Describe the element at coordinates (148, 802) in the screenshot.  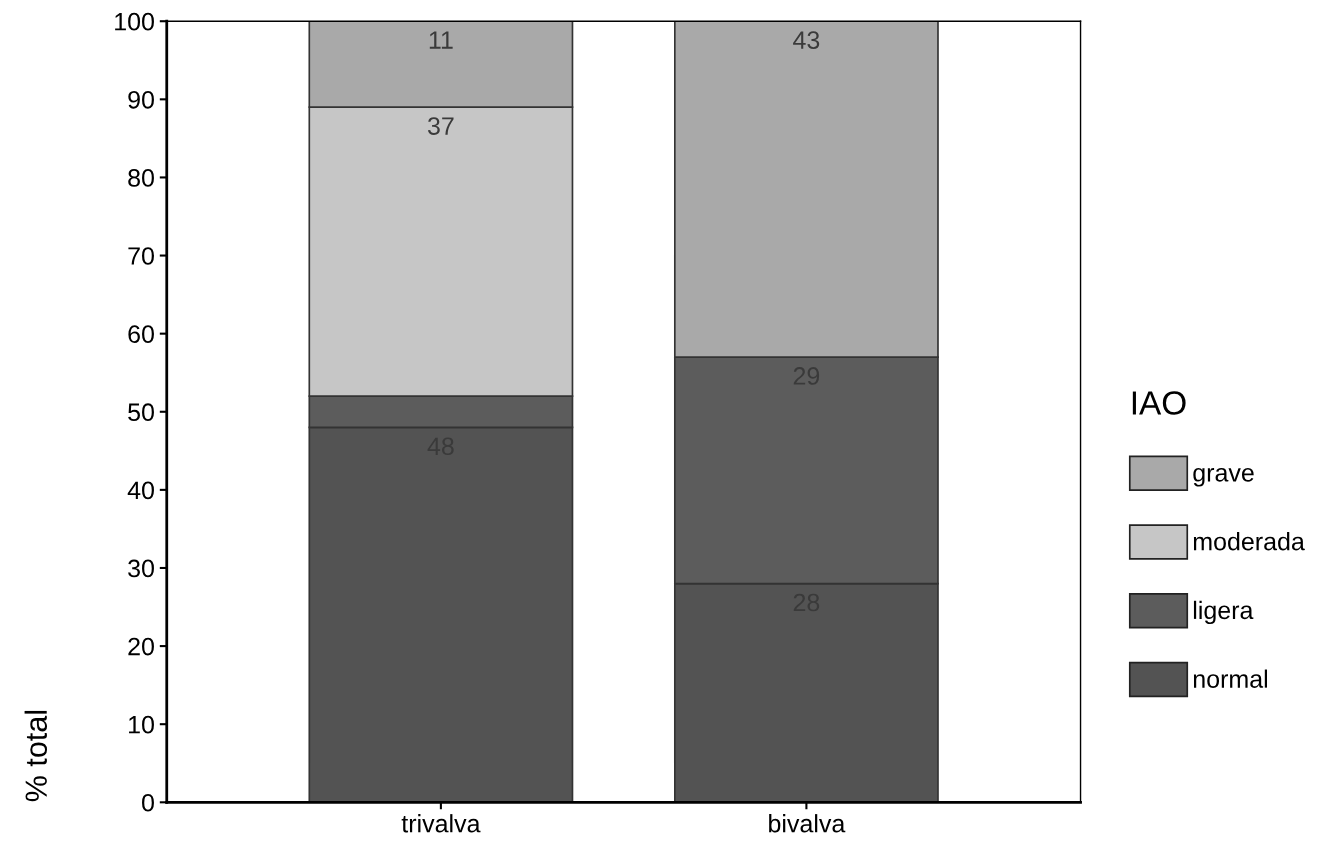
I see `y-tick-label: 0` at that location.